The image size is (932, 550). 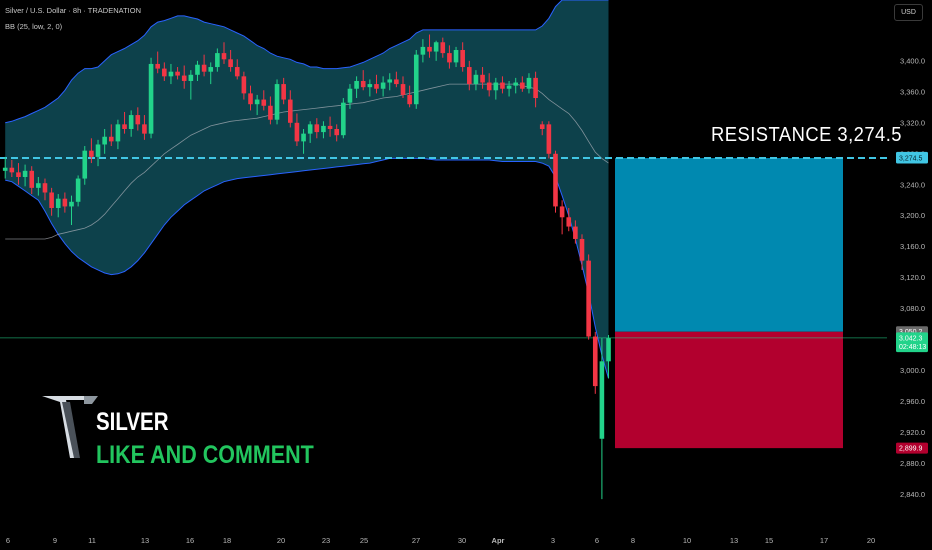 I want to click on target-zone, so click(x=729, y=245).